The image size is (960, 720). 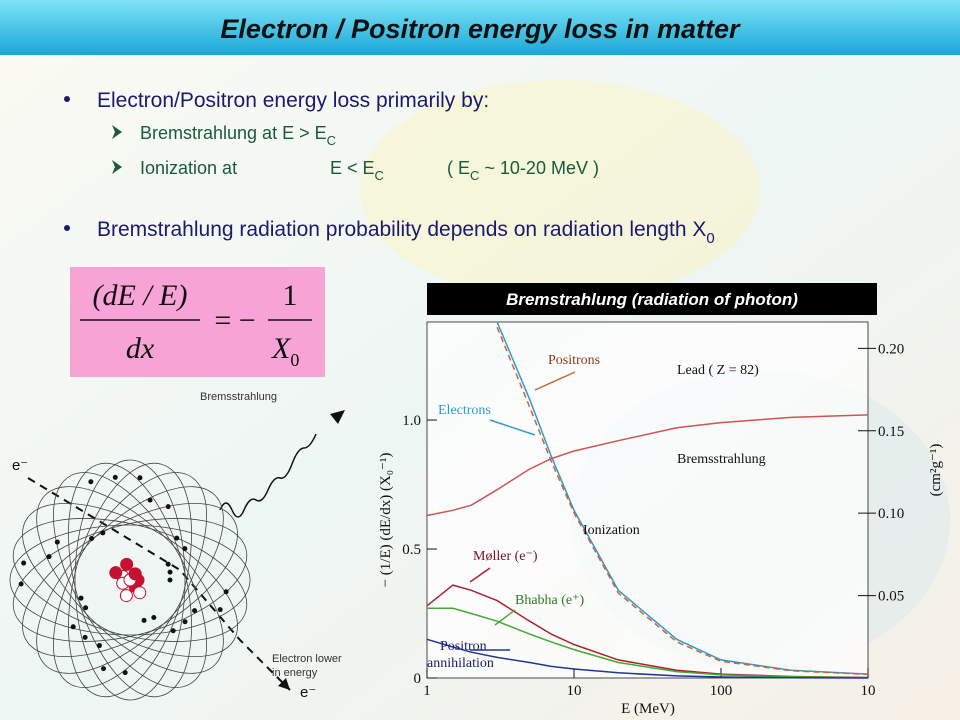 I want to click on text: ~ 10-20 MeV ), so click(x=539, y=168).